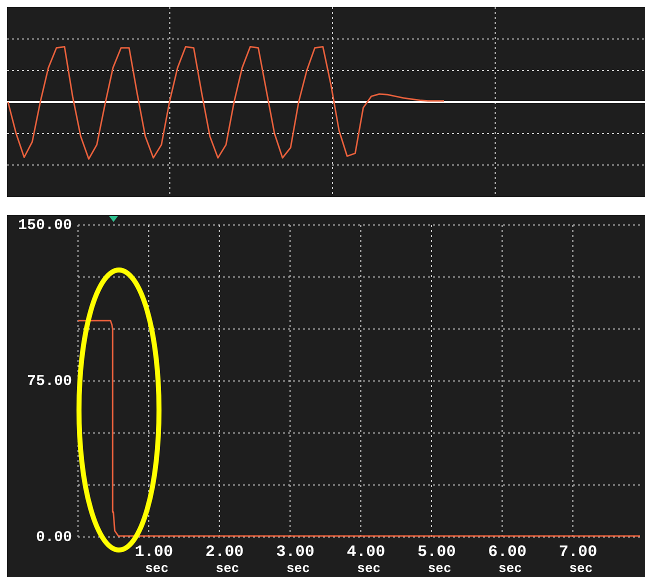 This screenshot has height=577, width=645. What do you see at coordinates (54, 537) in the screenshot?
I see `y-tick-label: 0.00` at bounding box center [54, 537].